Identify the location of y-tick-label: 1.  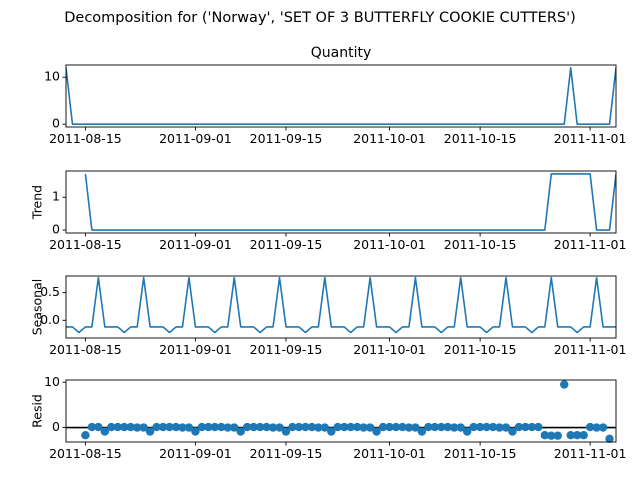
(56, 196).